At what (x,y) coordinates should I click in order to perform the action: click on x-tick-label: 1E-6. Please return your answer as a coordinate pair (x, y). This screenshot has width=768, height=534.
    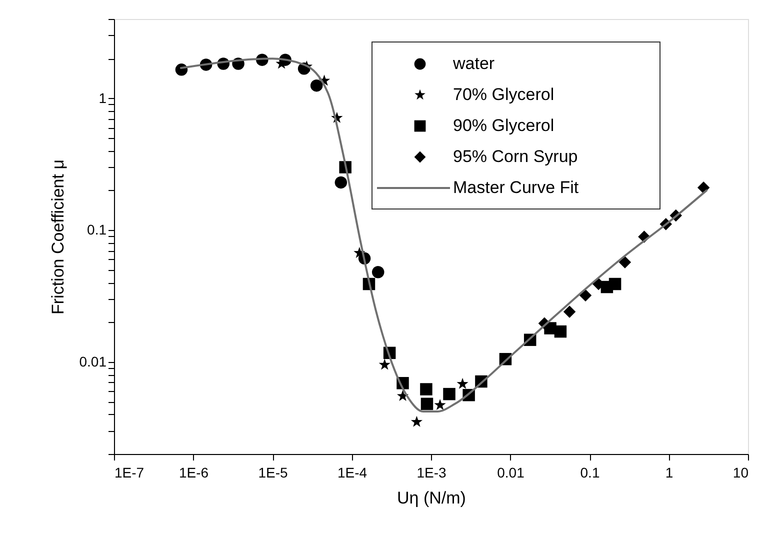
    Looking at the image, I should click on (193, 472).